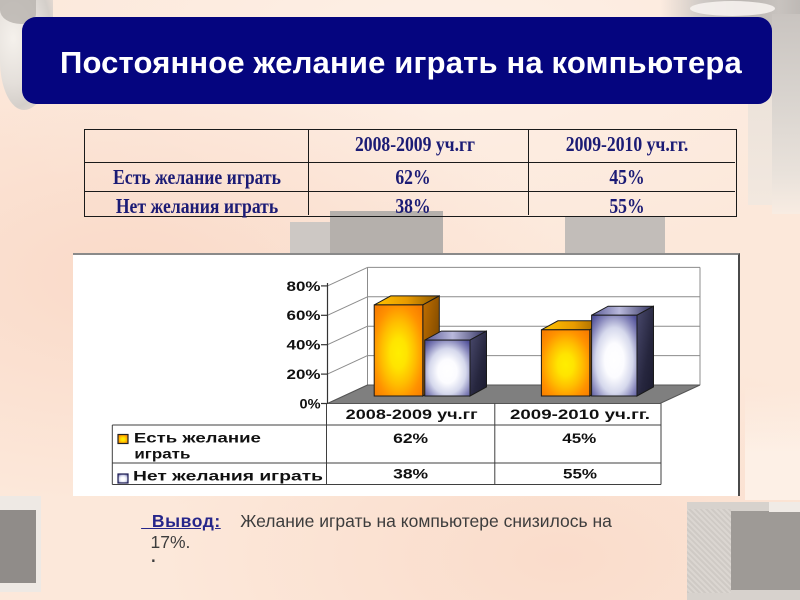 Image resolution: width=800 pixels, height=600 pixels. I want to click on svg-text: 55%, so click(580, 474).